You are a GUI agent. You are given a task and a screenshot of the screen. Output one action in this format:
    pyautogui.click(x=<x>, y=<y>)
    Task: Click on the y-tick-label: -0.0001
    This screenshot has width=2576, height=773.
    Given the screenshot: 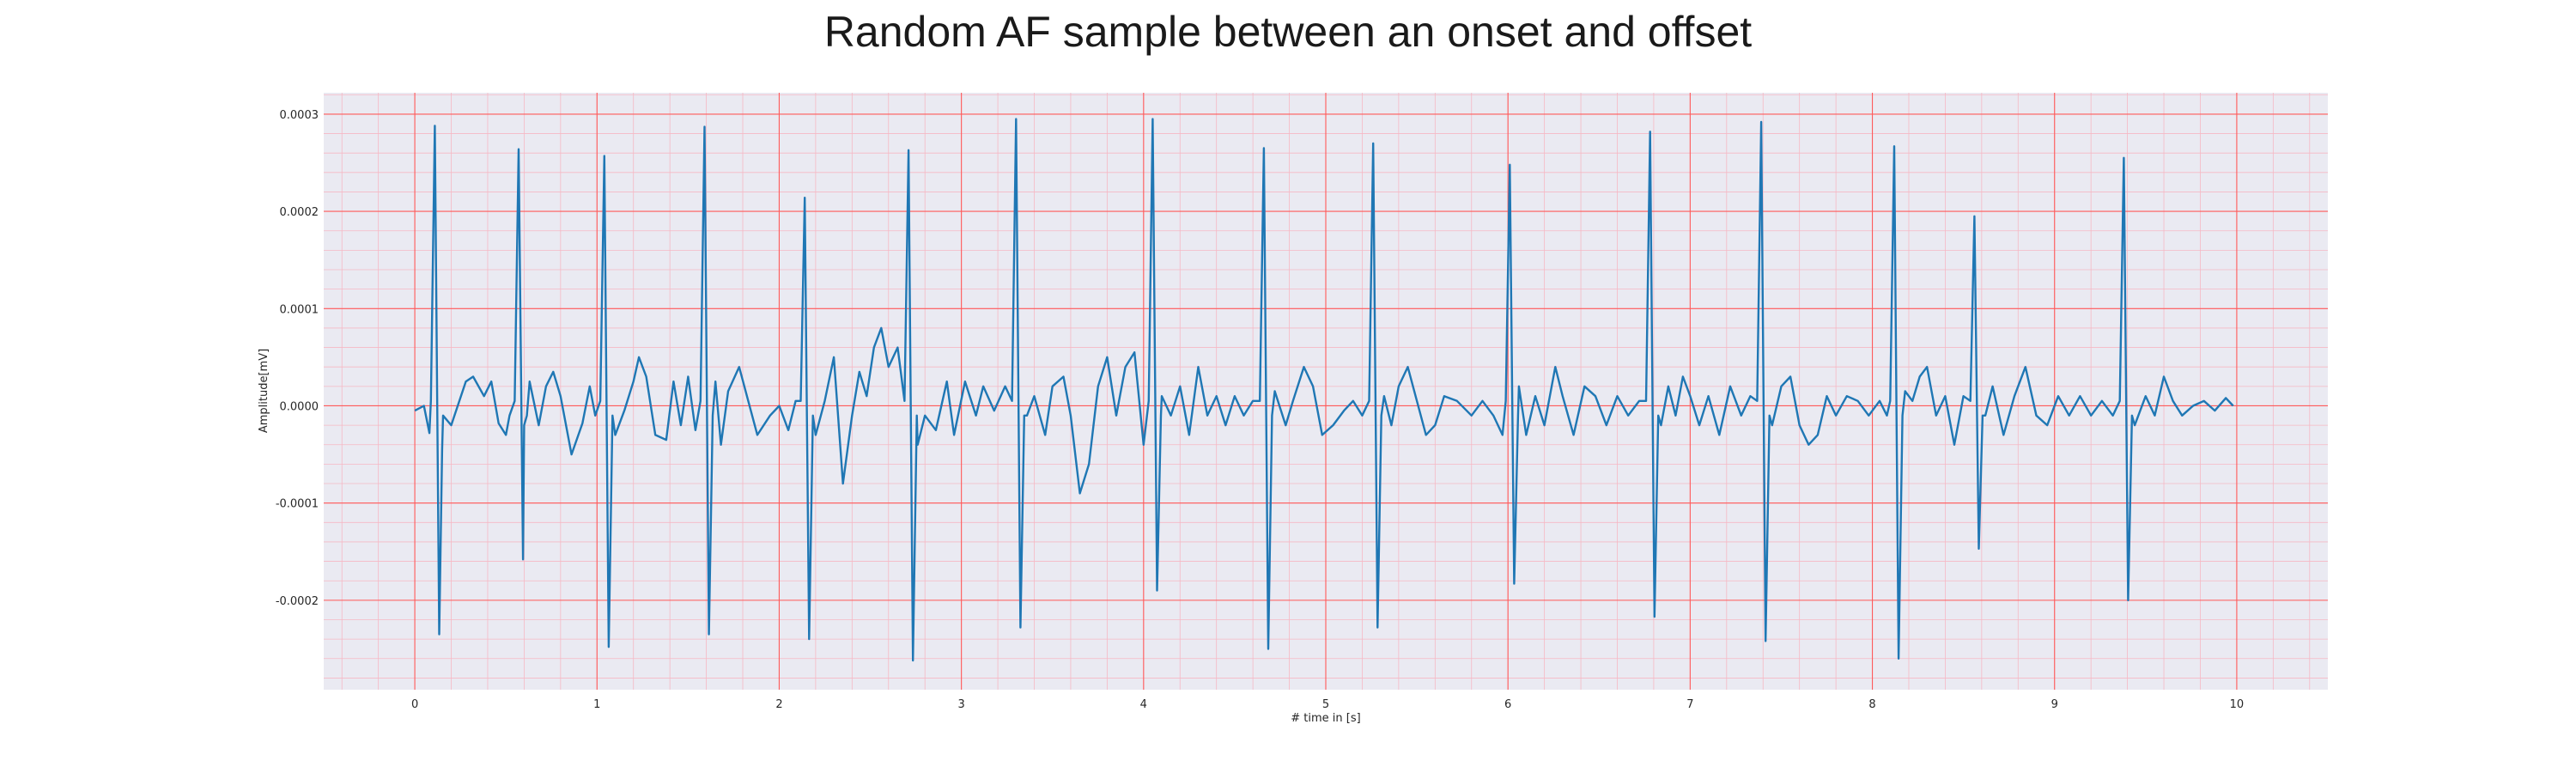 What is the action you would take?
    pyautogui.click(x=297, y=504)
    